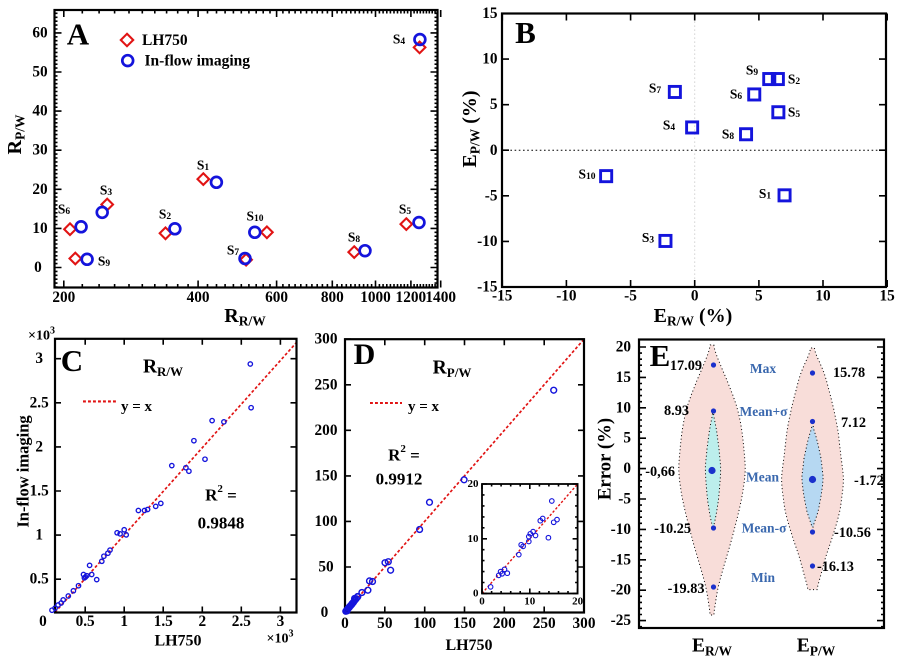  Describe the element at coordinates (762, 477) in the screenshot. I see `svg-text: Mean` at that location.